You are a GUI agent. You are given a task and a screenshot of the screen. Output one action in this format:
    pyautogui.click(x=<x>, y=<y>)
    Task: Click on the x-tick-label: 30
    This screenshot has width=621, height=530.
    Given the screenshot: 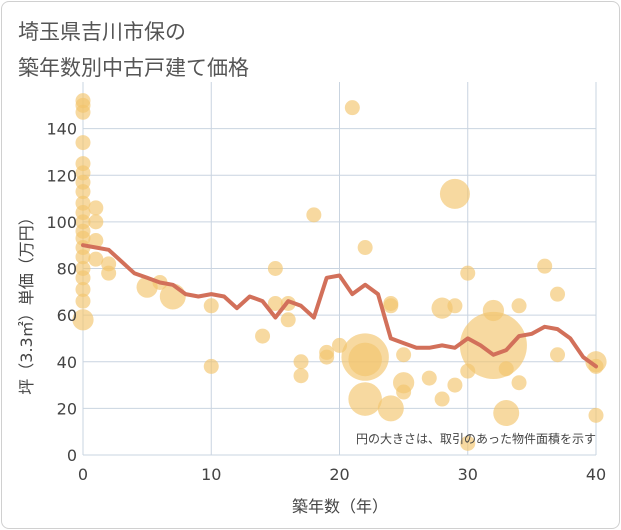 What is the action you would take?
    pyautogui.click(x=468, y=474)
    